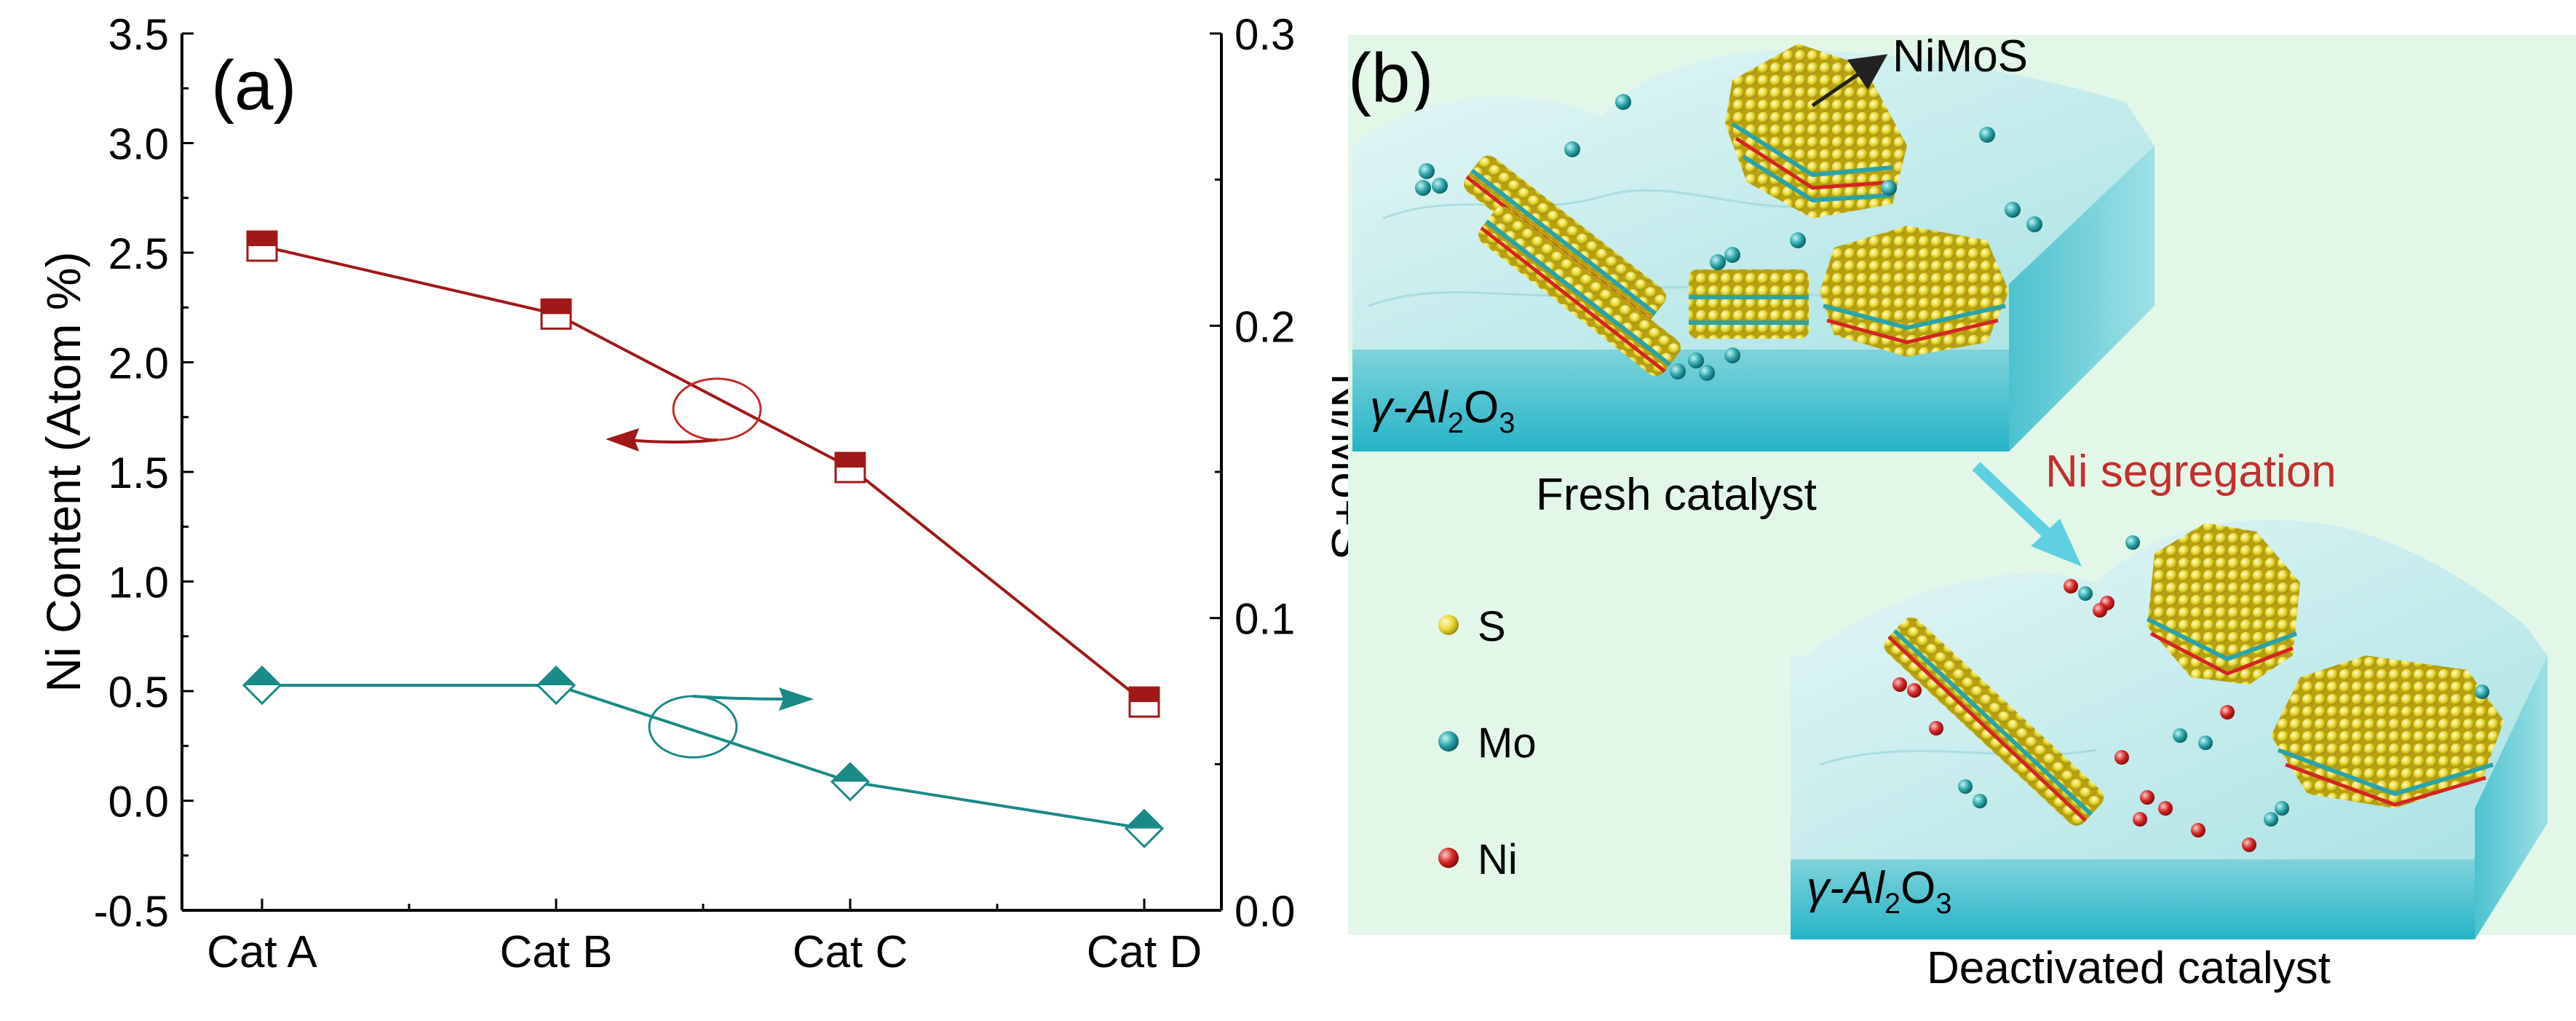 This screenshot has height=1021, width=2576. I want to click on ni-content-arrowhead, so click(622, 440).